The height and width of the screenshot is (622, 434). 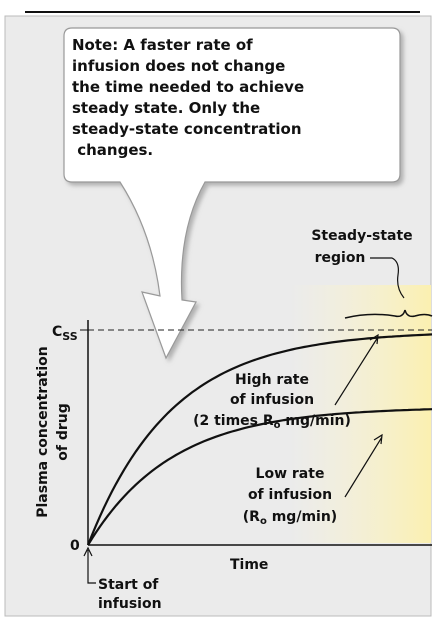 What do you see at coordinates (340, 258) in the screenshot?
I see `steady-label: region` at bounding box center [340, 258].